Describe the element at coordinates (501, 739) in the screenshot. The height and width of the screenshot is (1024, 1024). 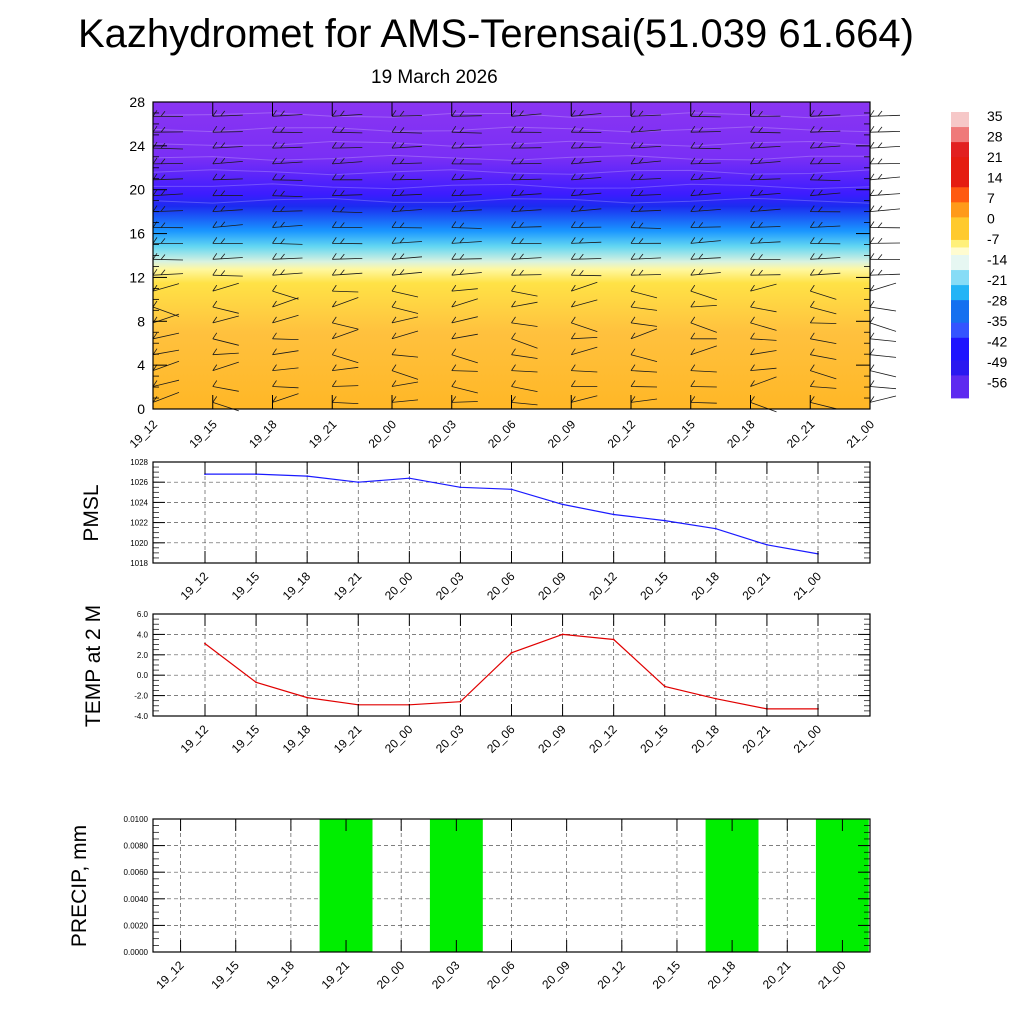
I see `x-tick-label: 20_06` at that location.